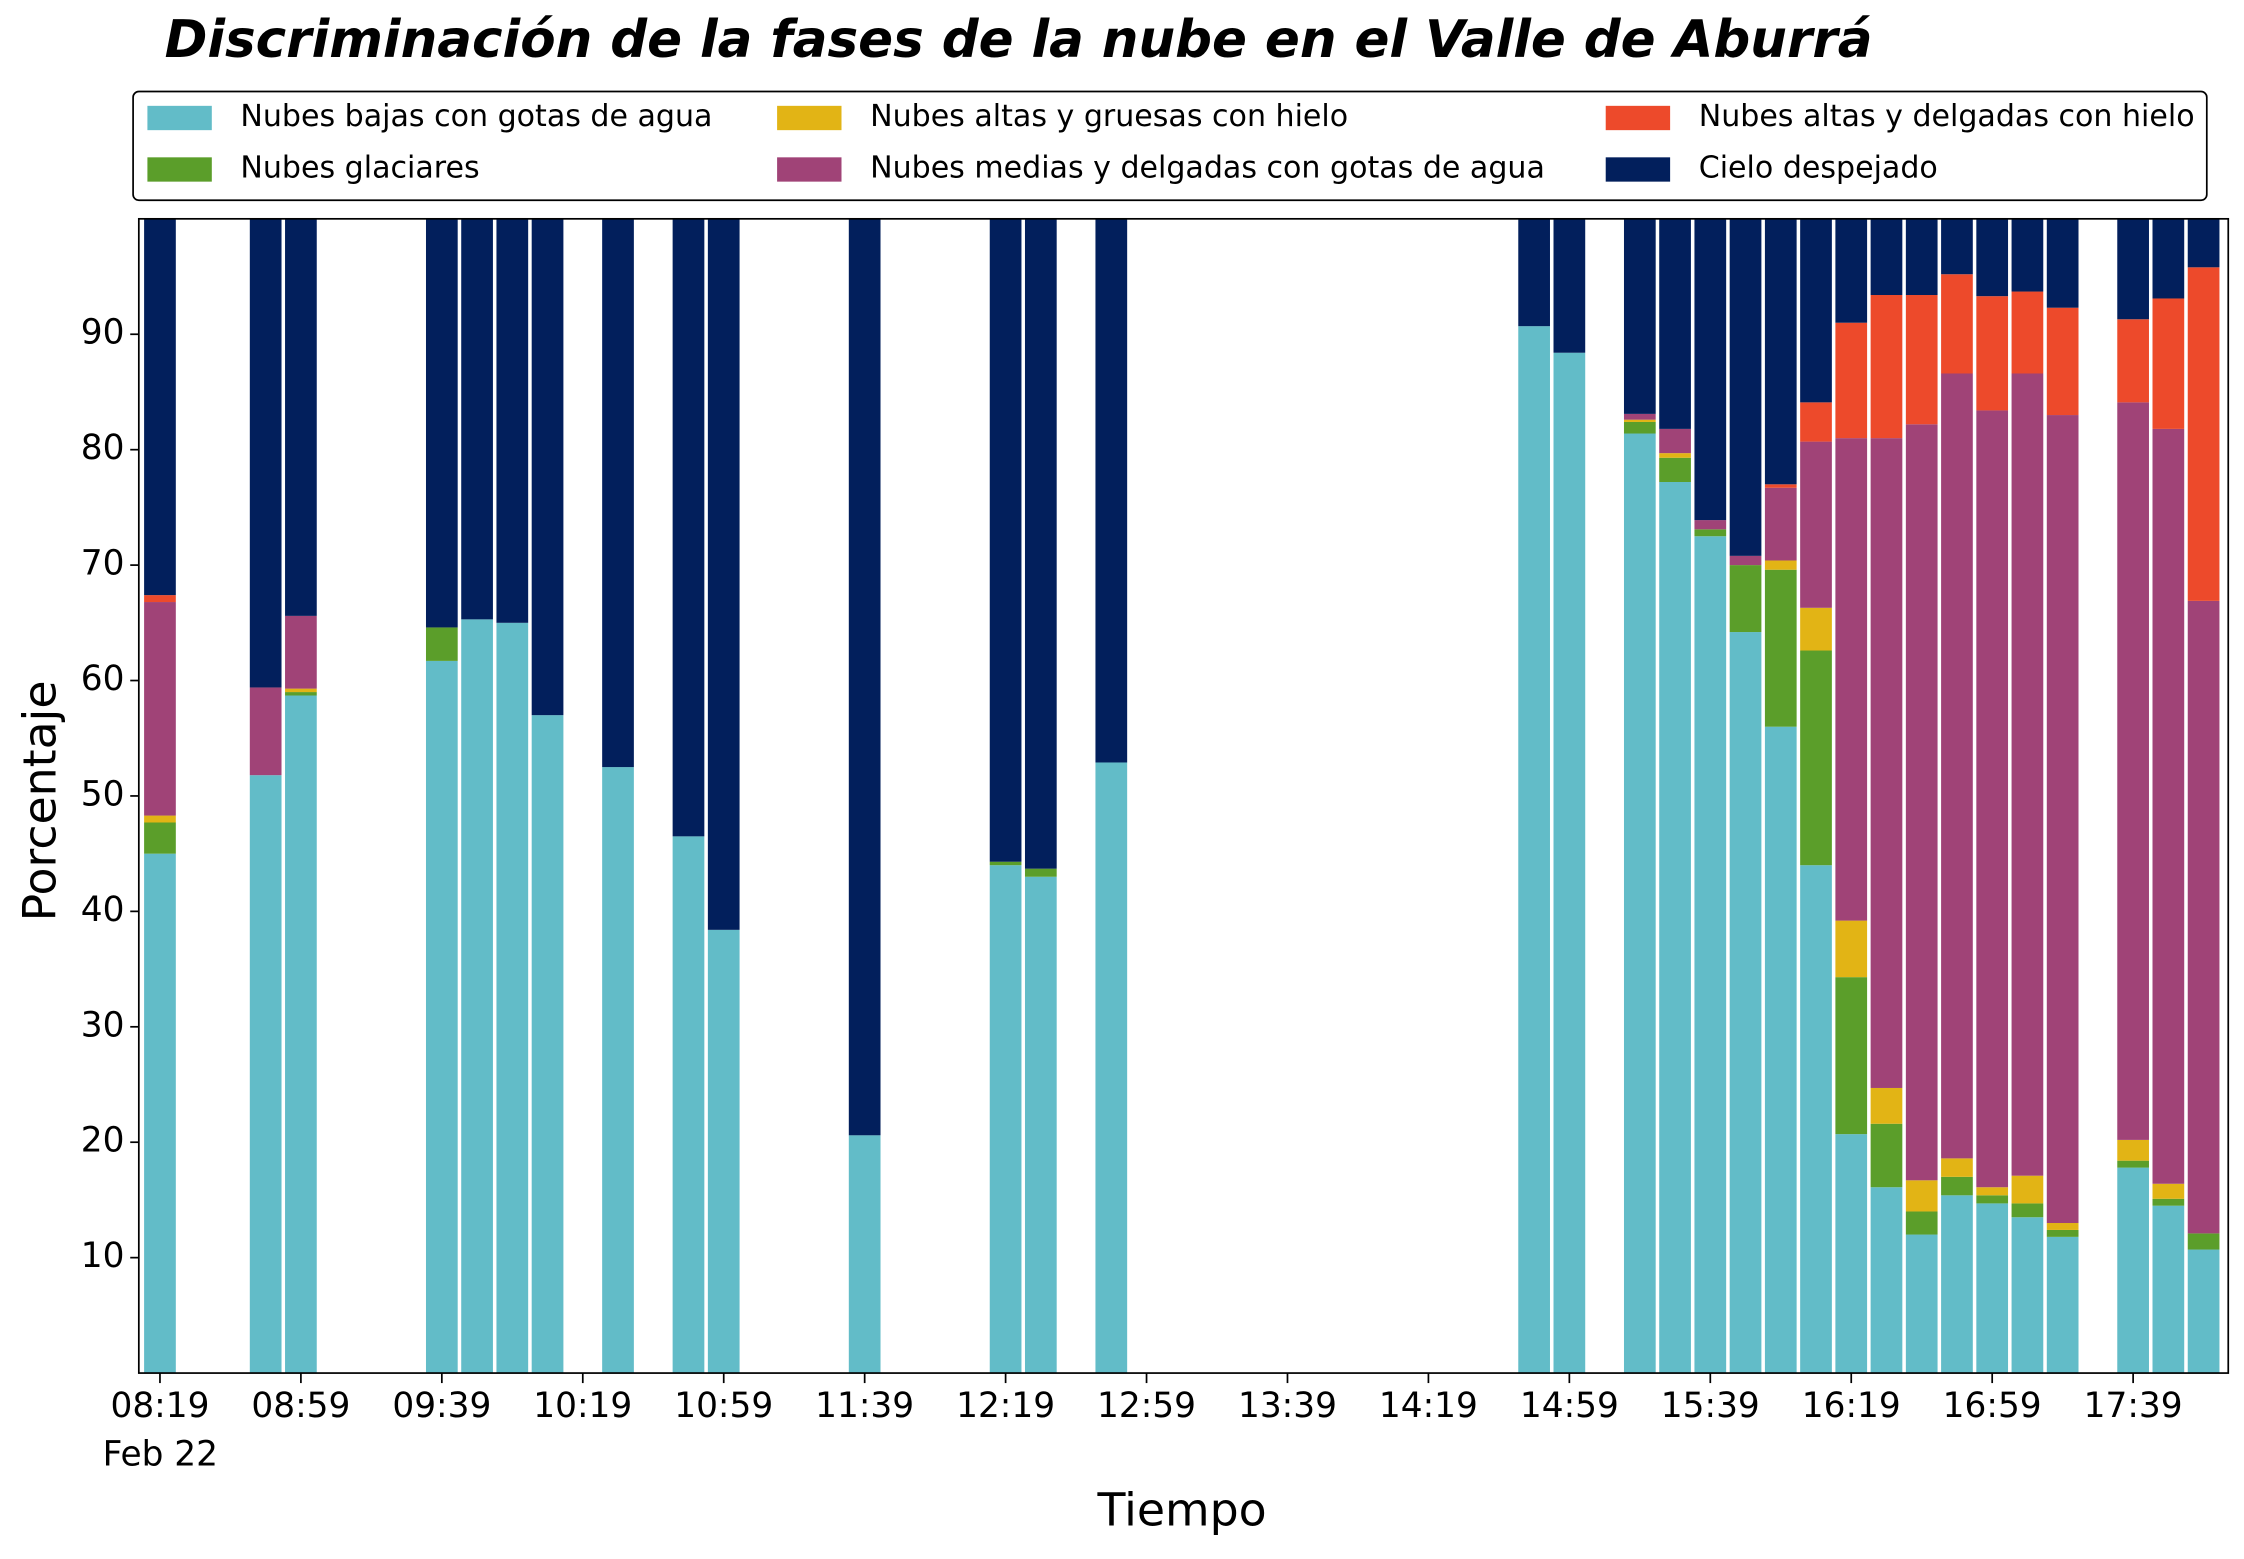  Describe the element at coordinates (1710, 1406) in the screenshot. I see `x-tick-label: 15:39` at that location.